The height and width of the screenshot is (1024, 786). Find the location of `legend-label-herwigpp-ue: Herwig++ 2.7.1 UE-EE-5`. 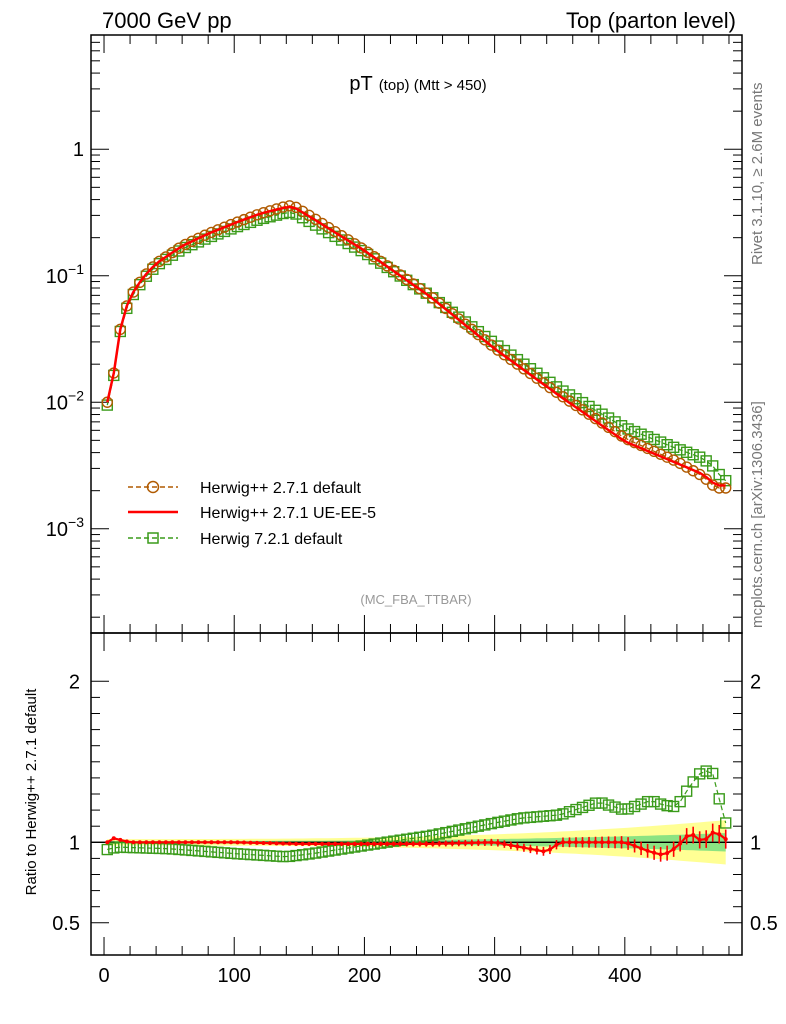

legend-label-herwigpp-ue: Herwig++ 2.7.1 UE-EE-5 is located at coordinates (288, 513).